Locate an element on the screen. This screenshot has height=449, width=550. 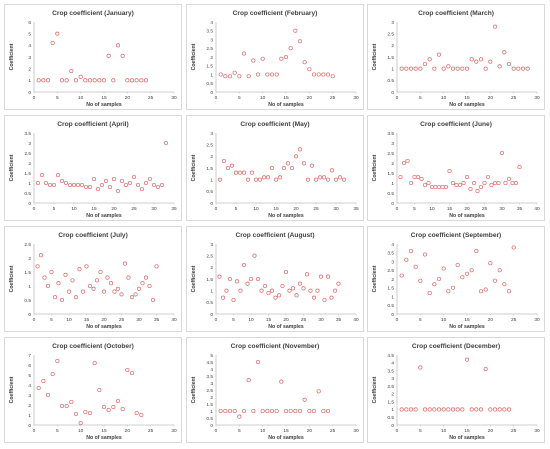
x-tick-label: 35 is located at coordinates (174, 209).